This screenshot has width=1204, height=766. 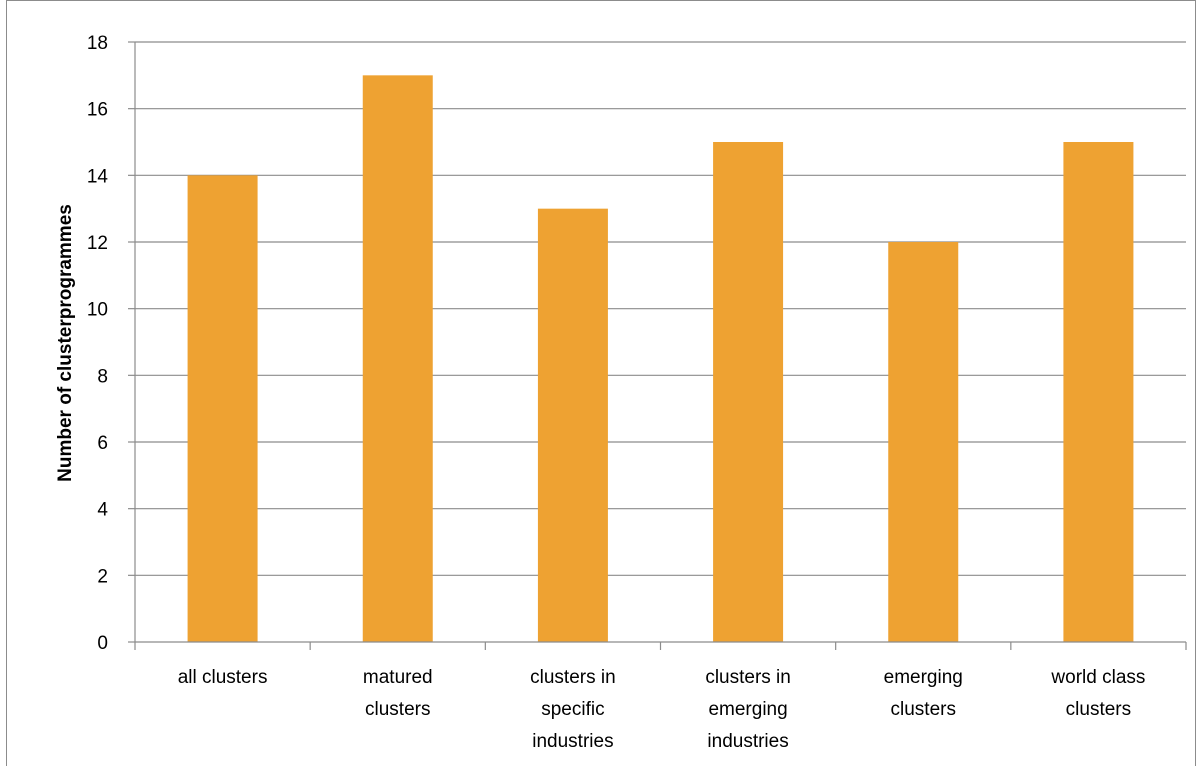 What do you see at coordinates (97, 310) in the screenshot?
I see `y-tick-label: 10` at bounding box center [97, 310].